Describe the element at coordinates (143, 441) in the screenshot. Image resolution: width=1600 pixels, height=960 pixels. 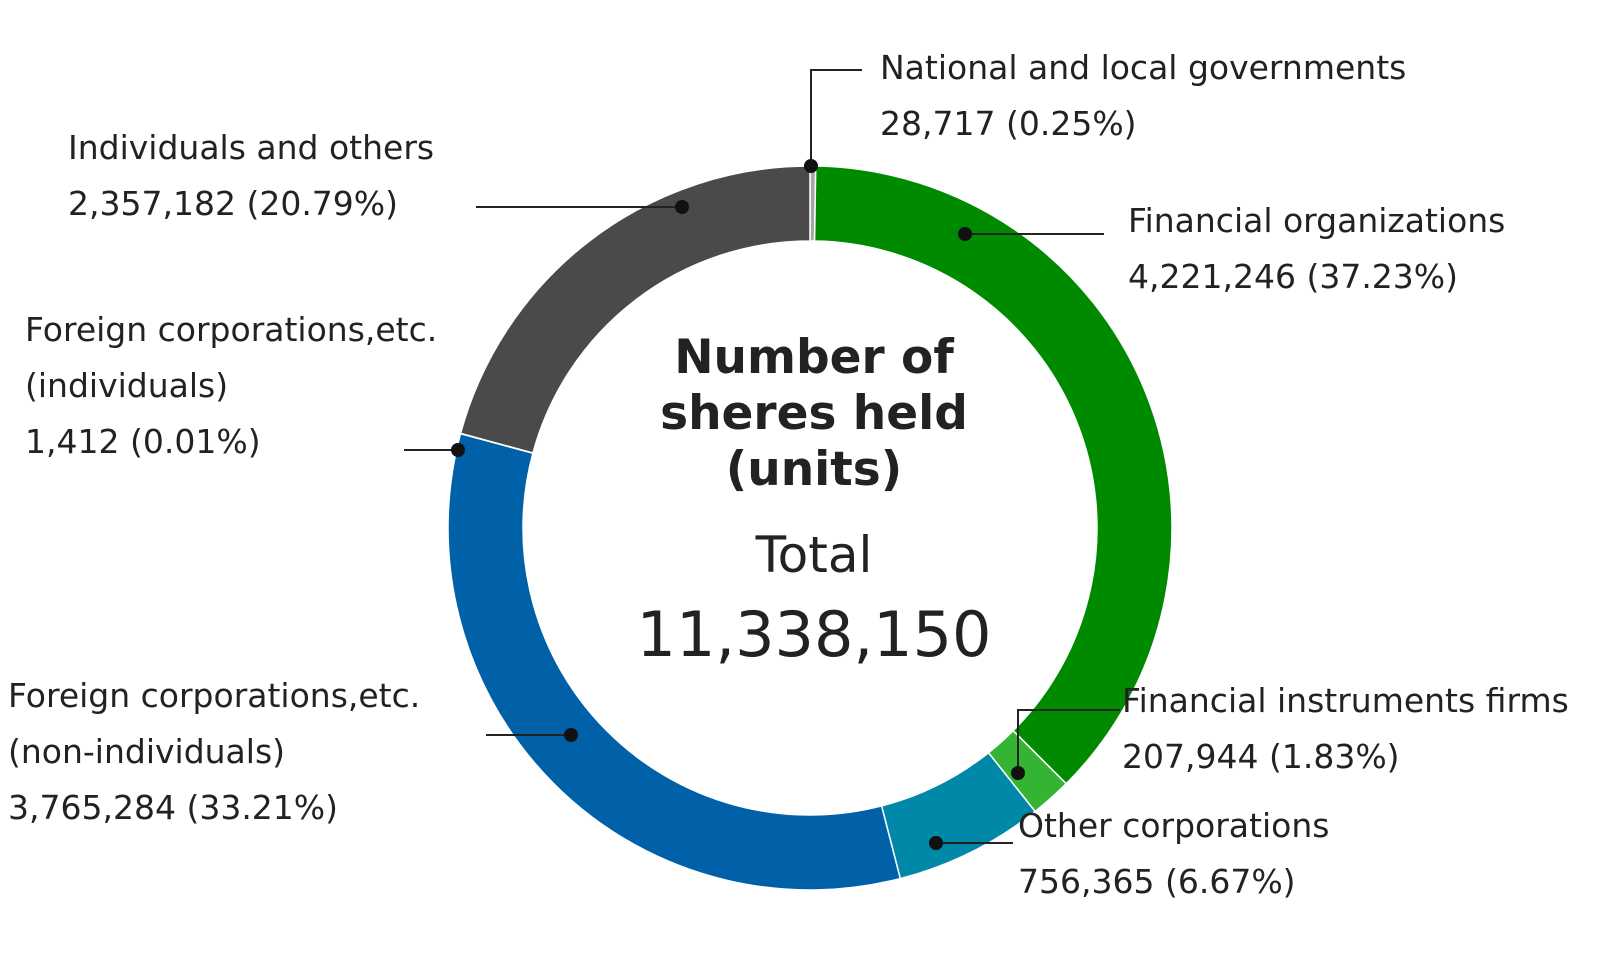
I see `slice-value: 1,412 (0.01%)` at that location.